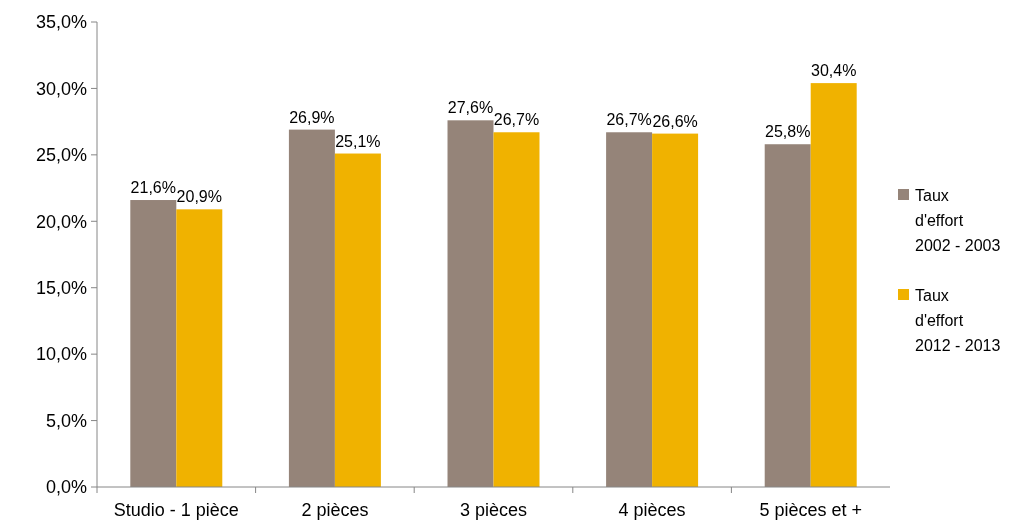 The height and width of the screenshot is (530, 1036). I want to click on y-tick-label: 25,0%, so click(61, 155).